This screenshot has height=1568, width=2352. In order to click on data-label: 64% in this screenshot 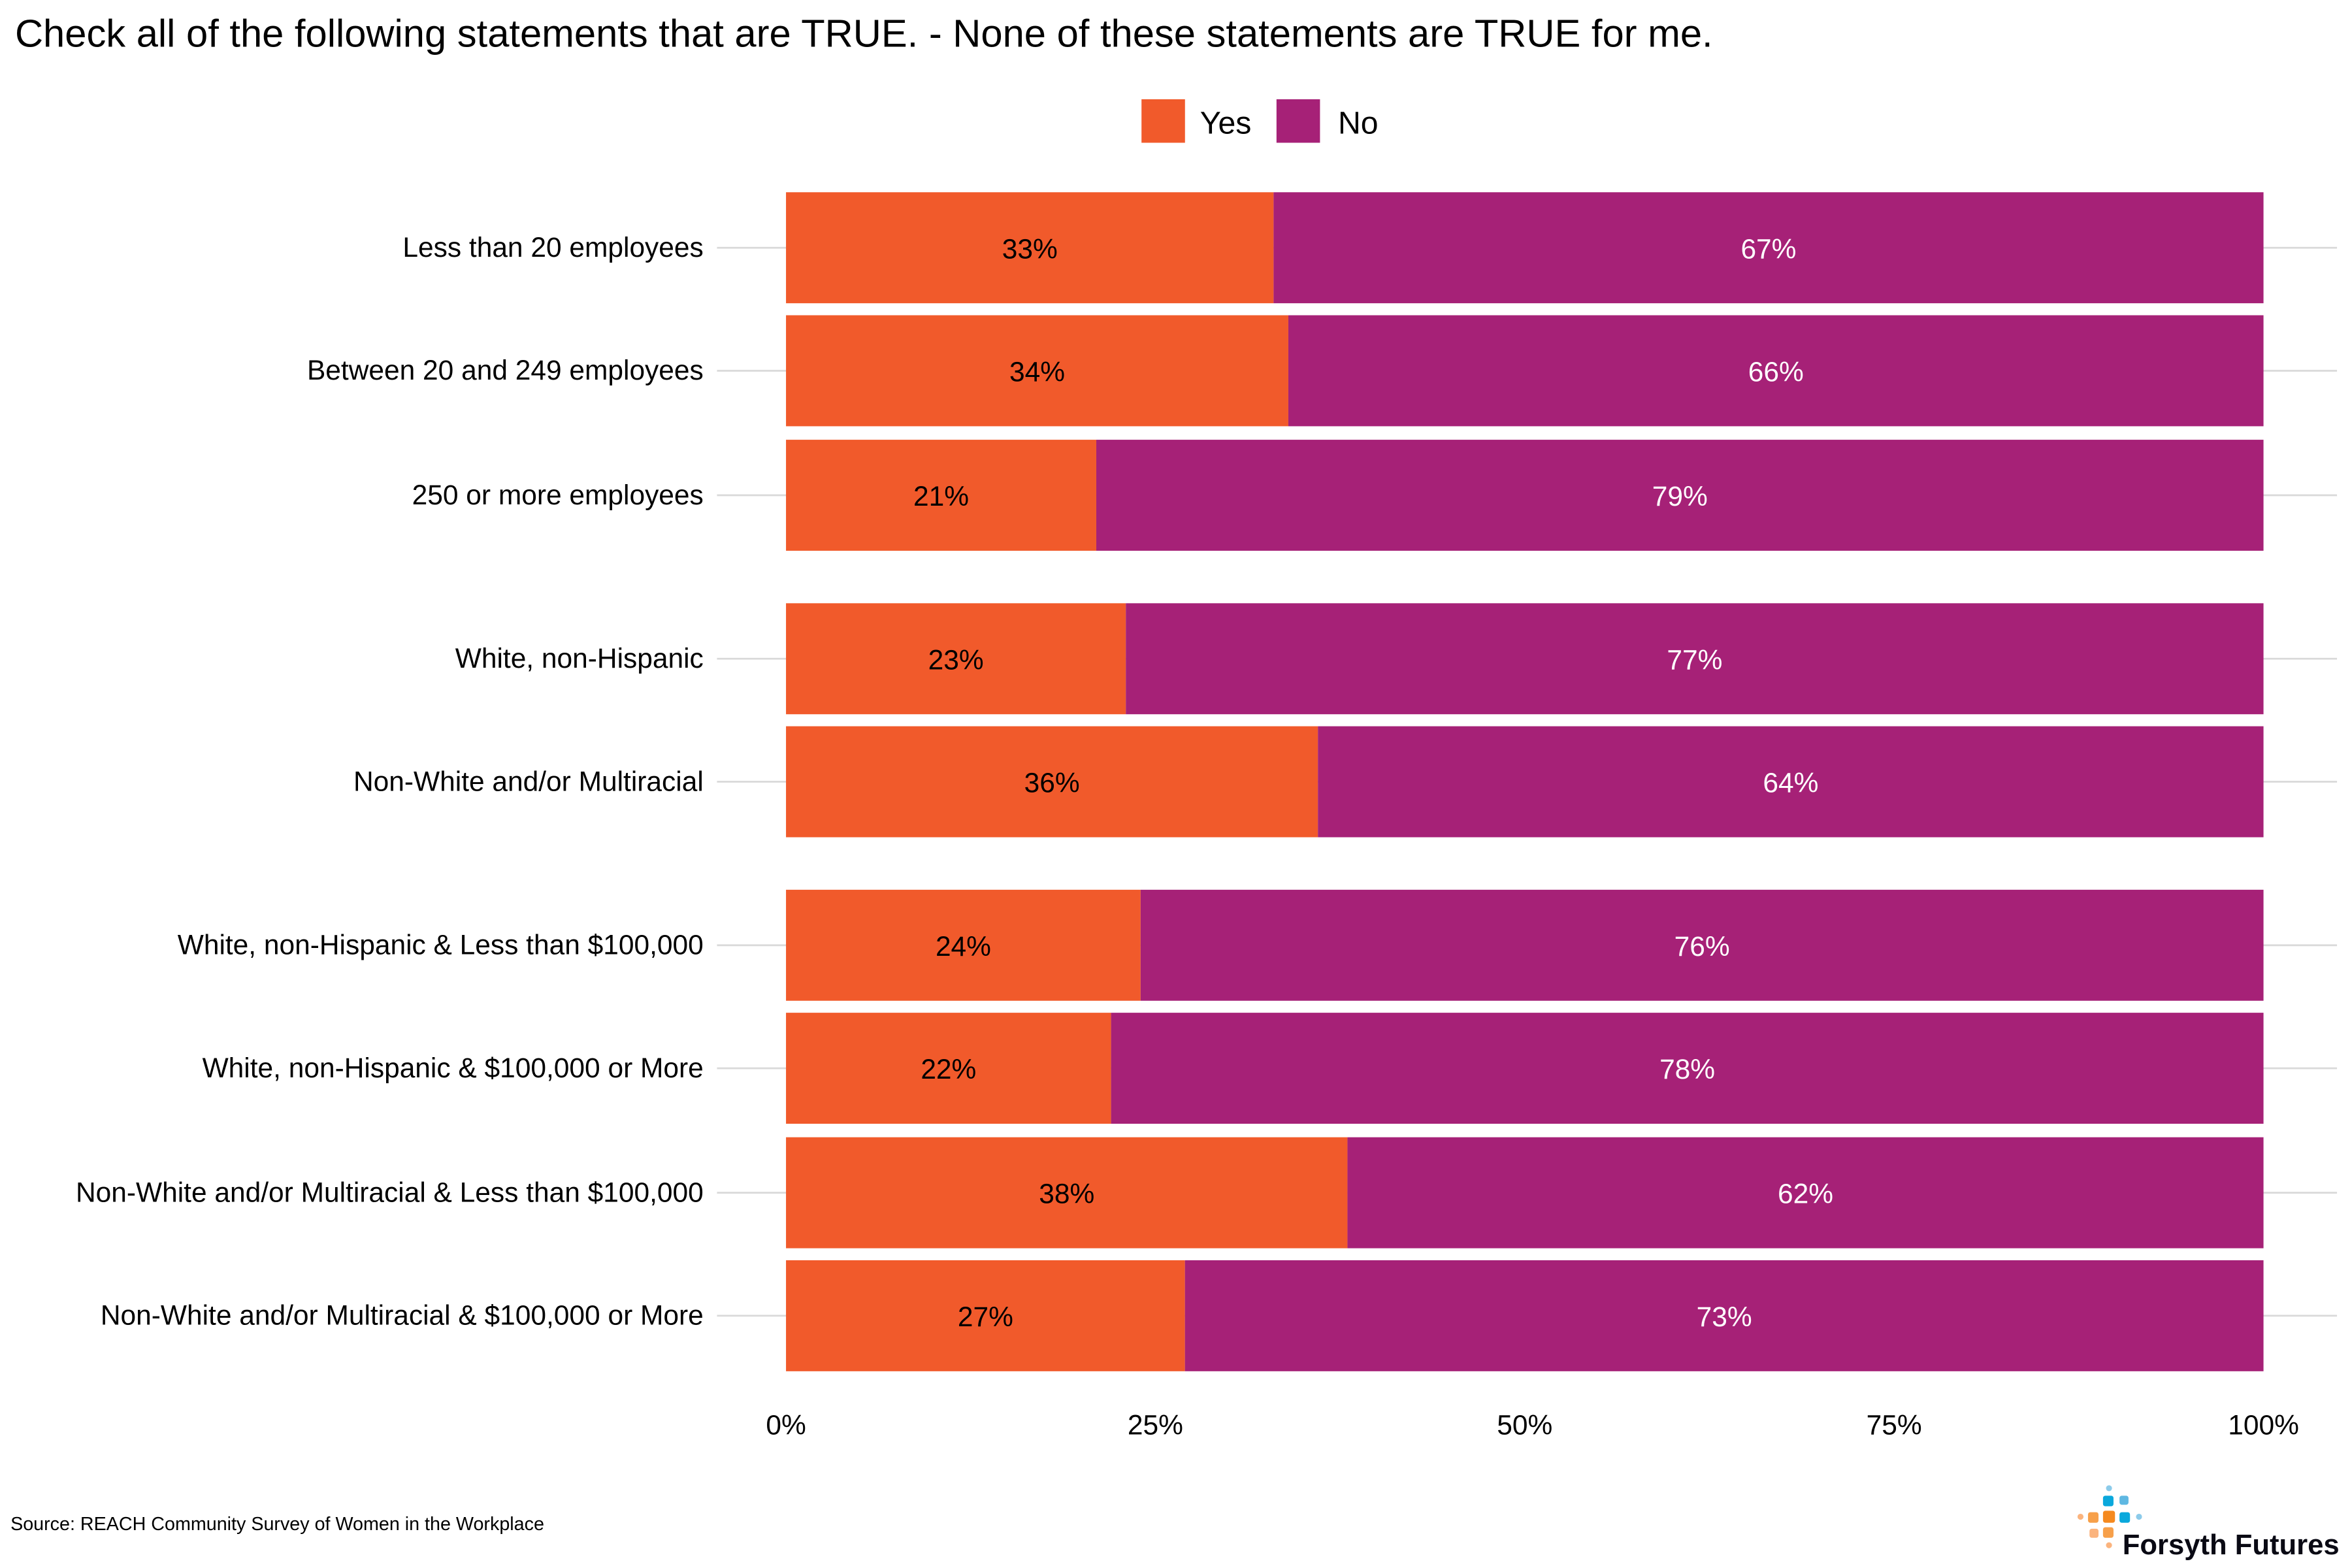, I will do `click(1790, 783)`.